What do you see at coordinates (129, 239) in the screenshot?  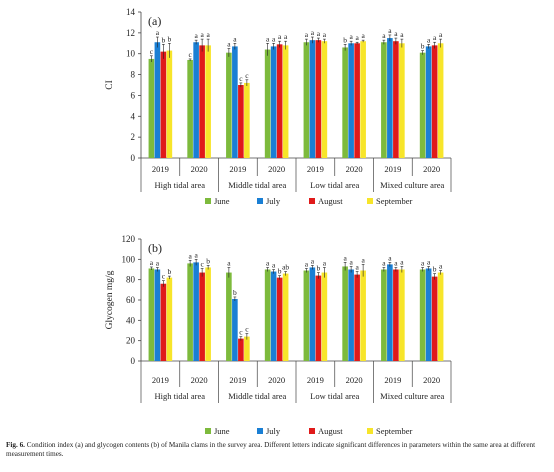 I see `y-tick-label: 120` at bounding box center [129, 239].